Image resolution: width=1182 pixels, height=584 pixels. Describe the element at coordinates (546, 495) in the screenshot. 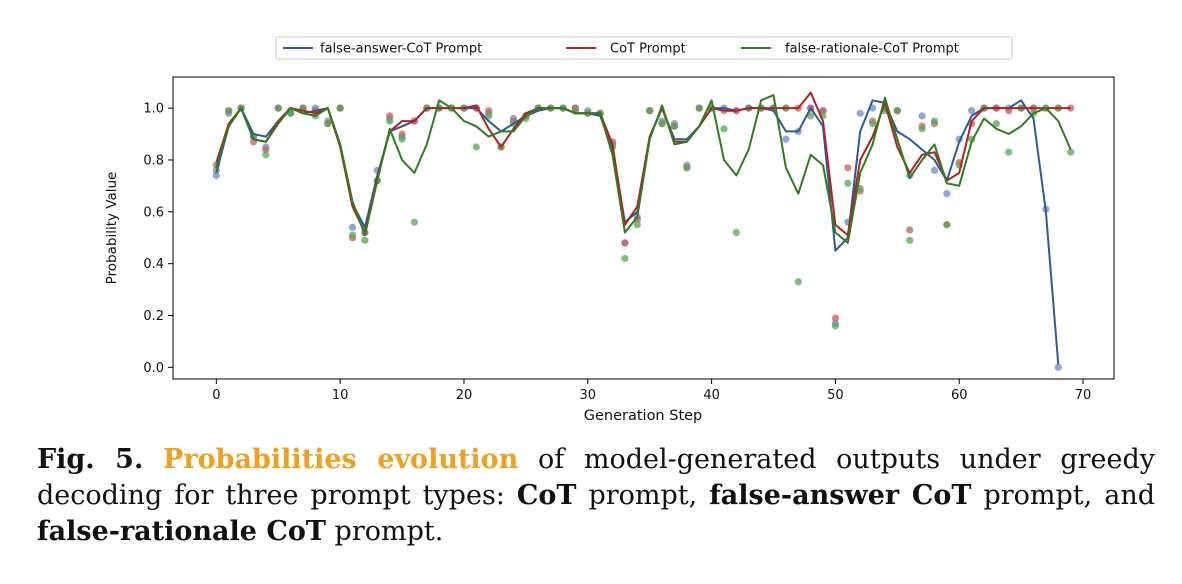

I see `caption-bold-cot: CoT` at that location.